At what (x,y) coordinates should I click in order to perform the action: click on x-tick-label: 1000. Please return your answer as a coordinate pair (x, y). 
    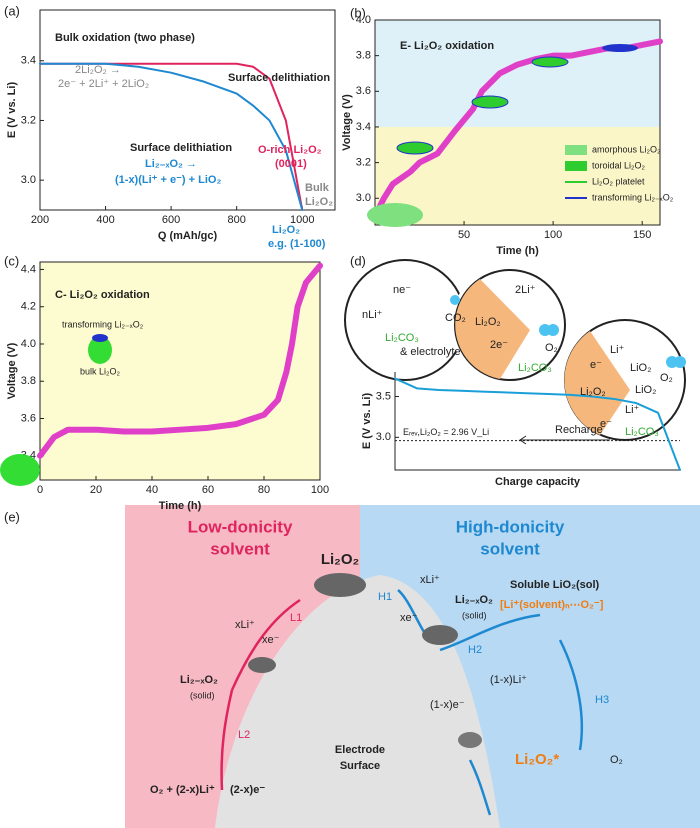
    Looking at the image, I should click on (302, 220).